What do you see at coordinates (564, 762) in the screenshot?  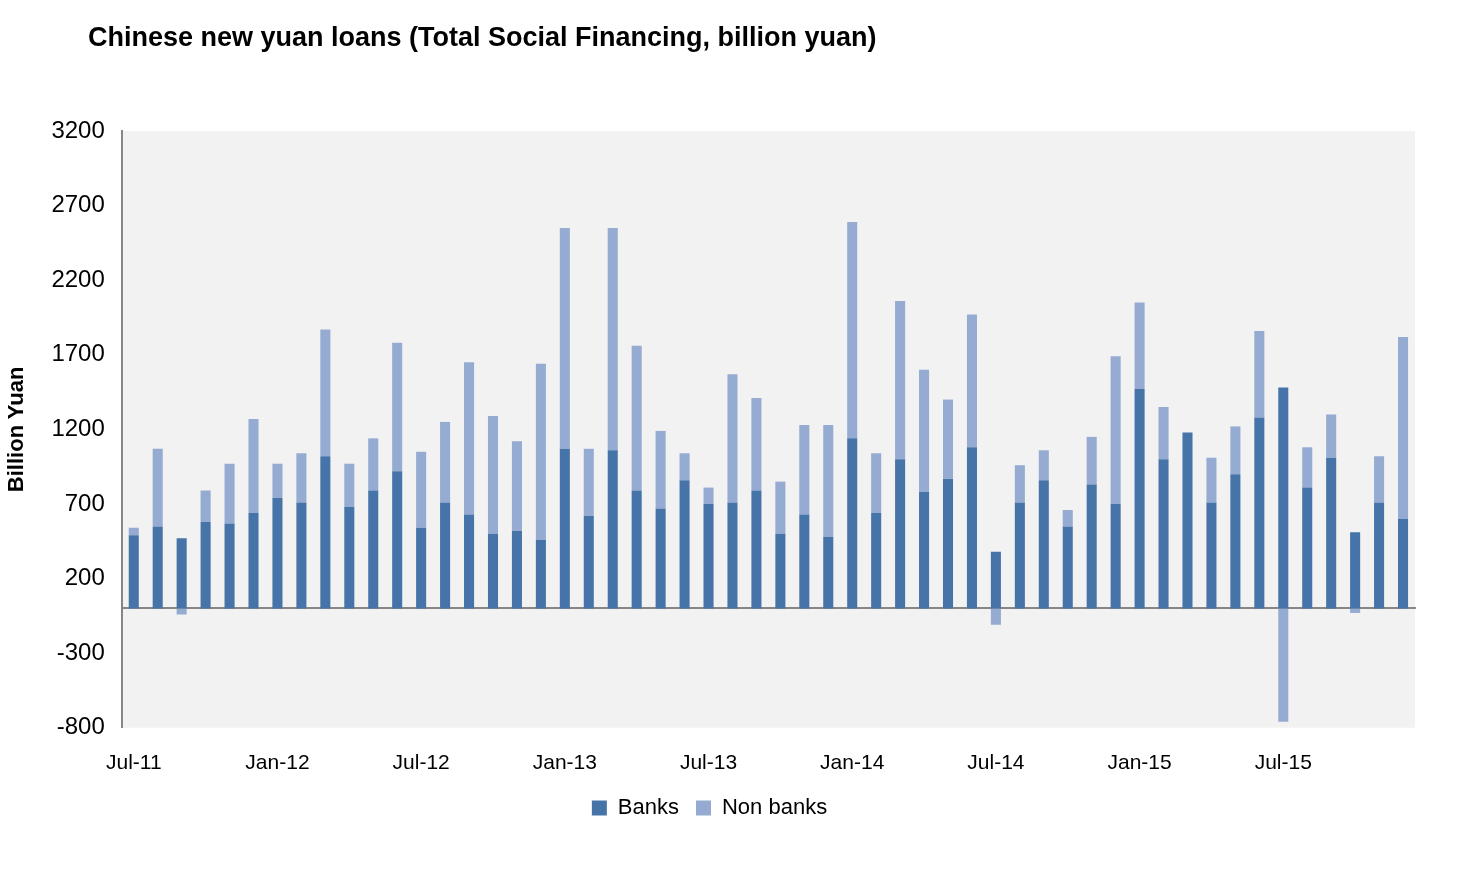 I see `x-tick-label: Jan-13` at bounding box center [564, 762].